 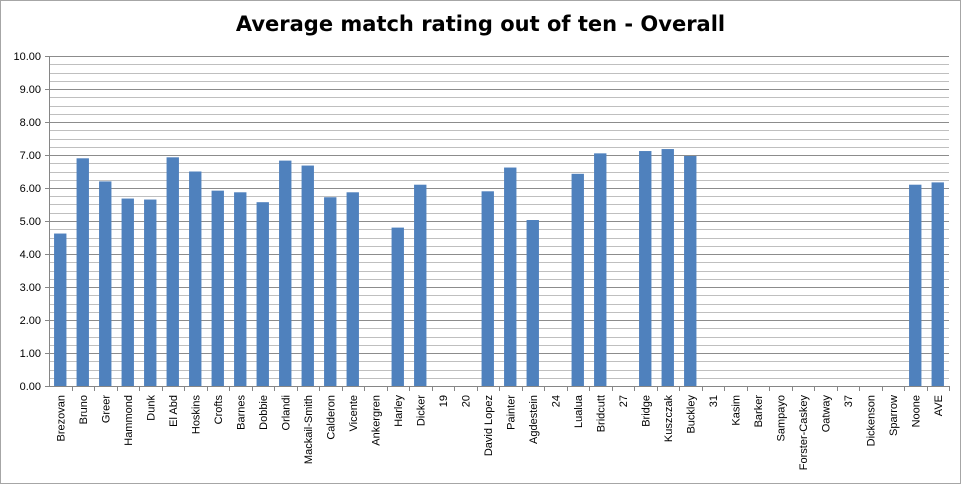 I want to click on x-tick-label: Orlandi, so click(x=286, y=412).